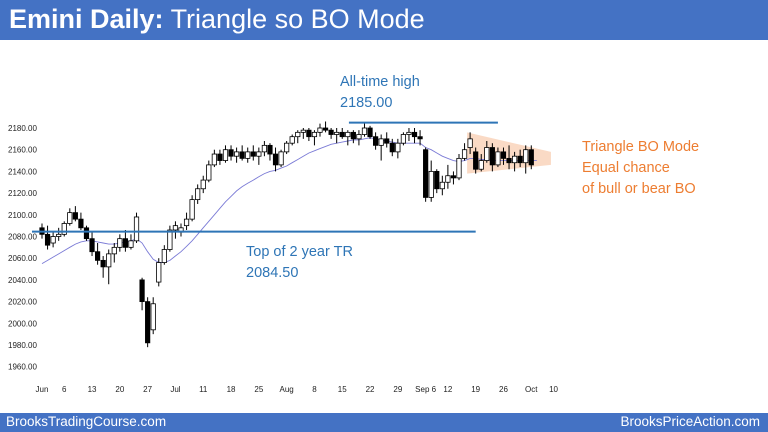 This screenshot has height=432, width=768. I want to click on x-tick-label: 8, so click(314, 389).